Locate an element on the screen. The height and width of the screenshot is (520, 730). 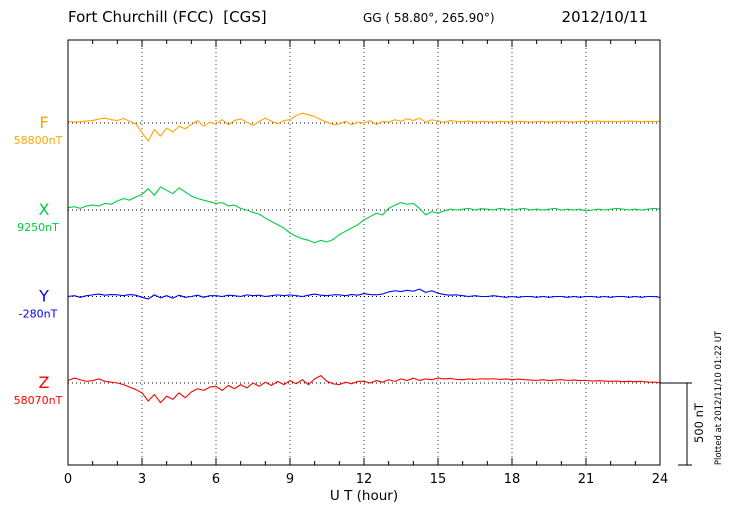
x-tick-label-3: 3 is located at coordinates (142, 479).